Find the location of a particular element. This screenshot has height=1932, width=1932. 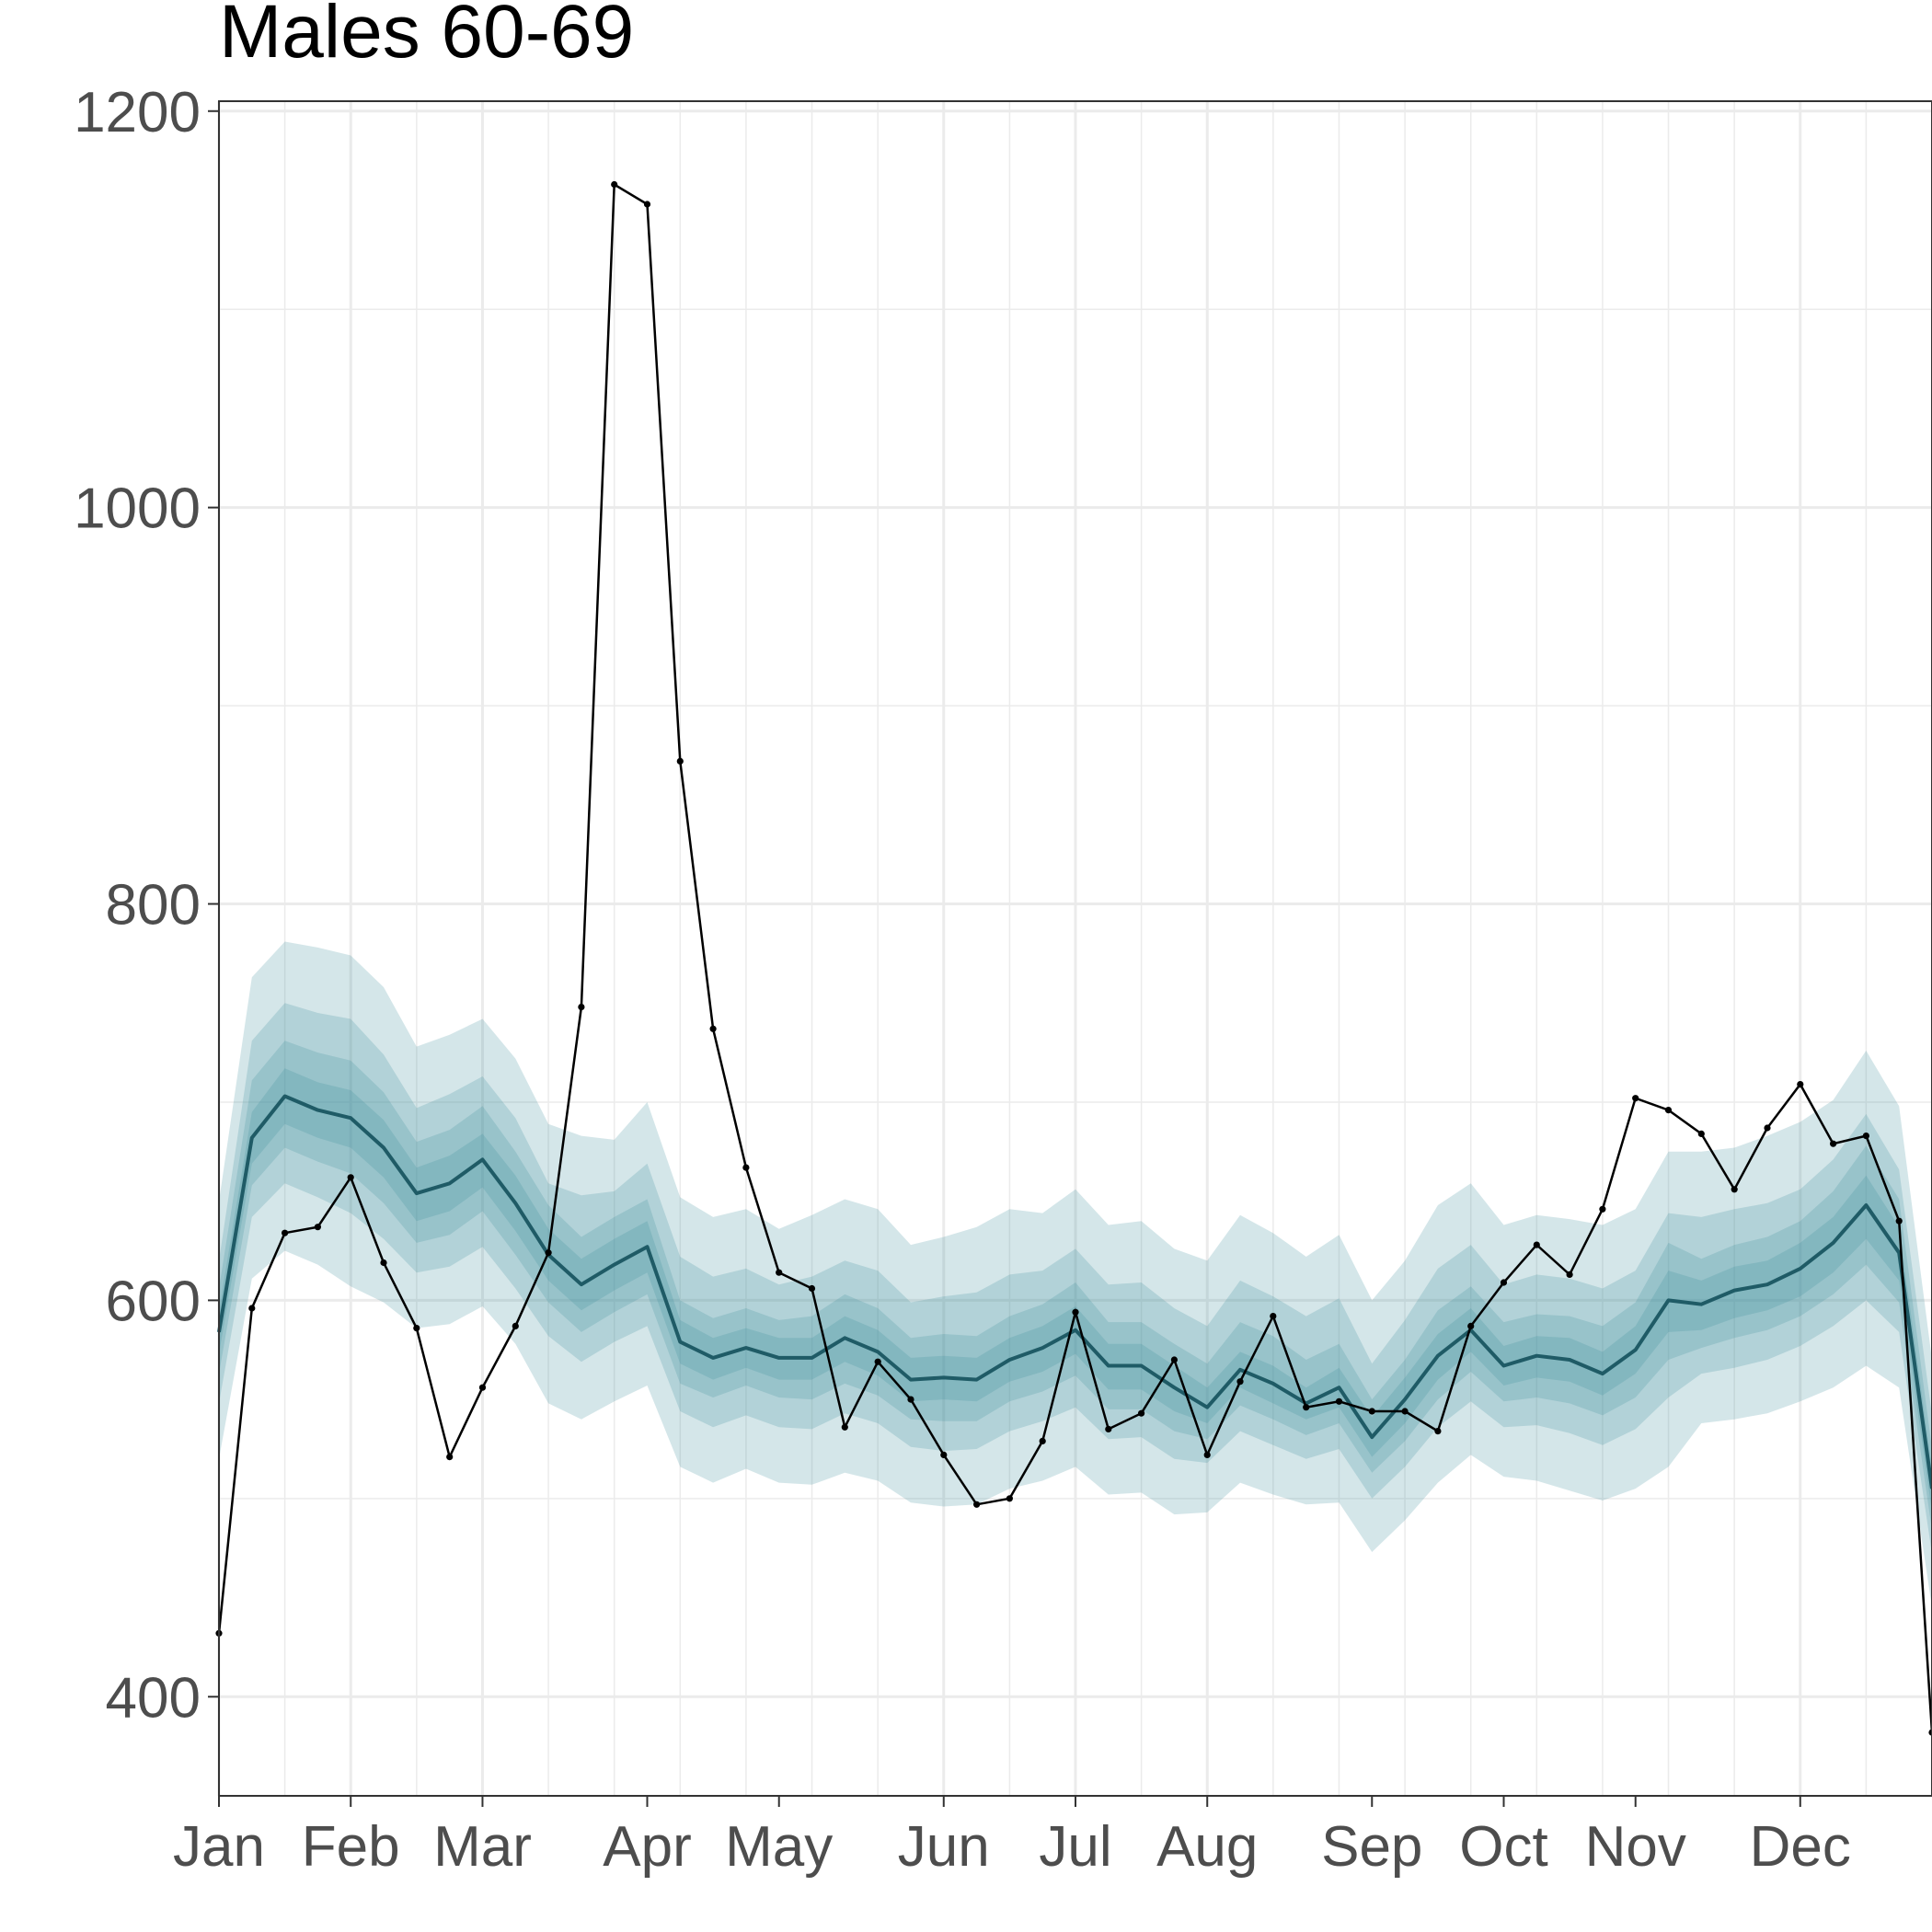

x-tick-label: Nov is located at coordinates (1635, 1847).